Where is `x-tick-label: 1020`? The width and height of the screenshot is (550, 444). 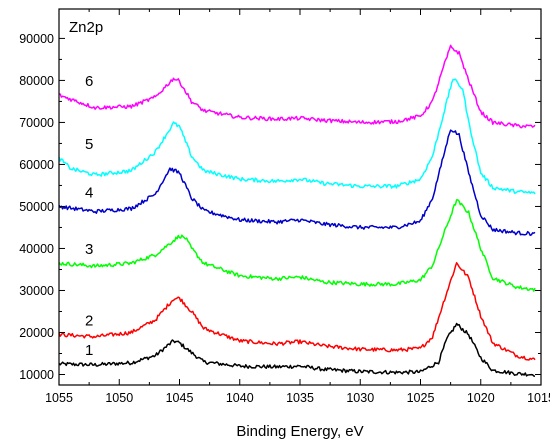 x-tick-label: 1020 is located at coordinates (481, 398).